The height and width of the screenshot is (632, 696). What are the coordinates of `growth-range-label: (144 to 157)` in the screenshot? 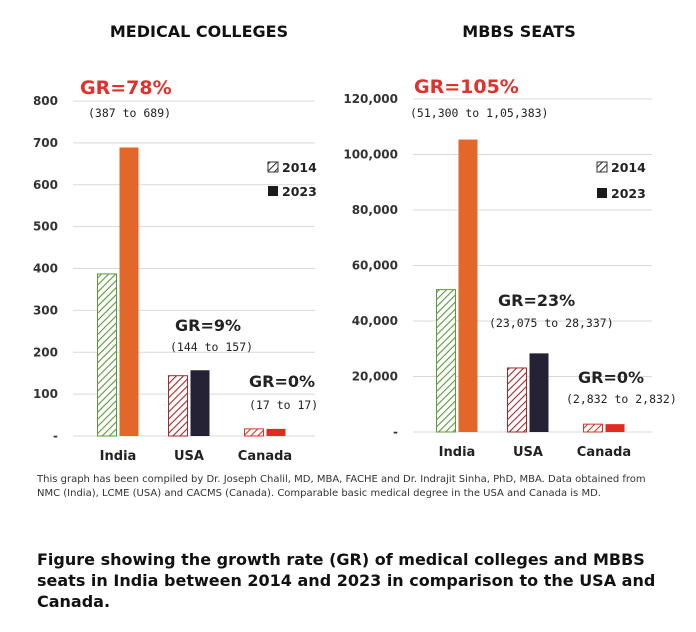 It's located at (211, 347).